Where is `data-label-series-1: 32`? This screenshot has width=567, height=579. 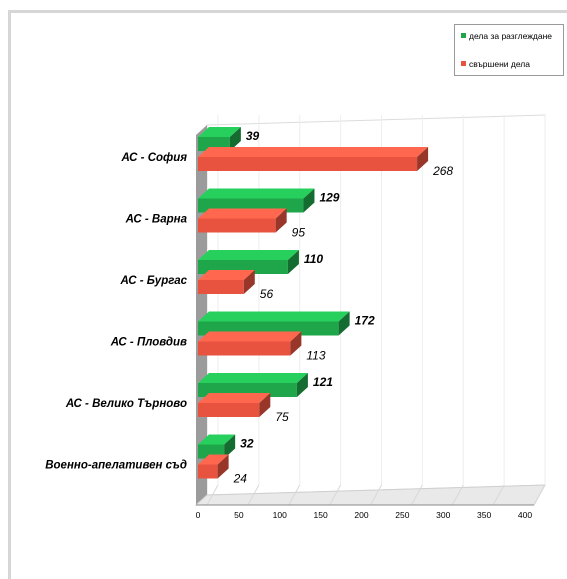 data-label-series-1: 32 is located at coordinates (247, 444).